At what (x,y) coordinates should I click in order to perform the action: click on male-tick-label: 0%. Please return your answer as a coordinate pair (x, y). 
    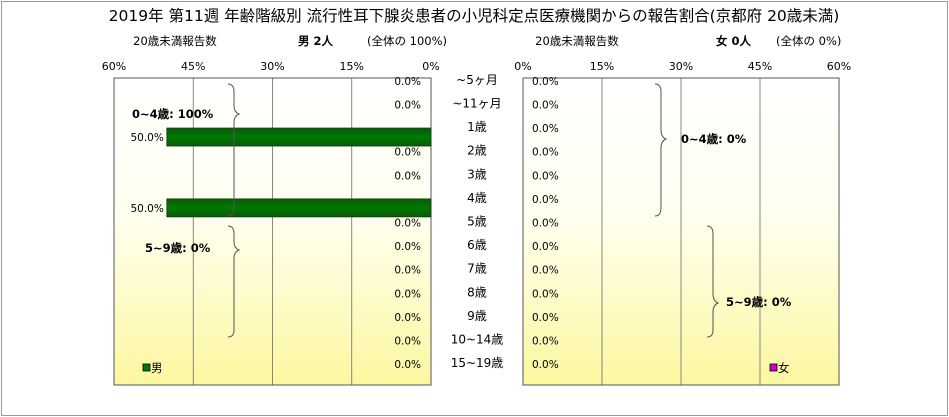
    Looking at the image, I should click on (430, 66).